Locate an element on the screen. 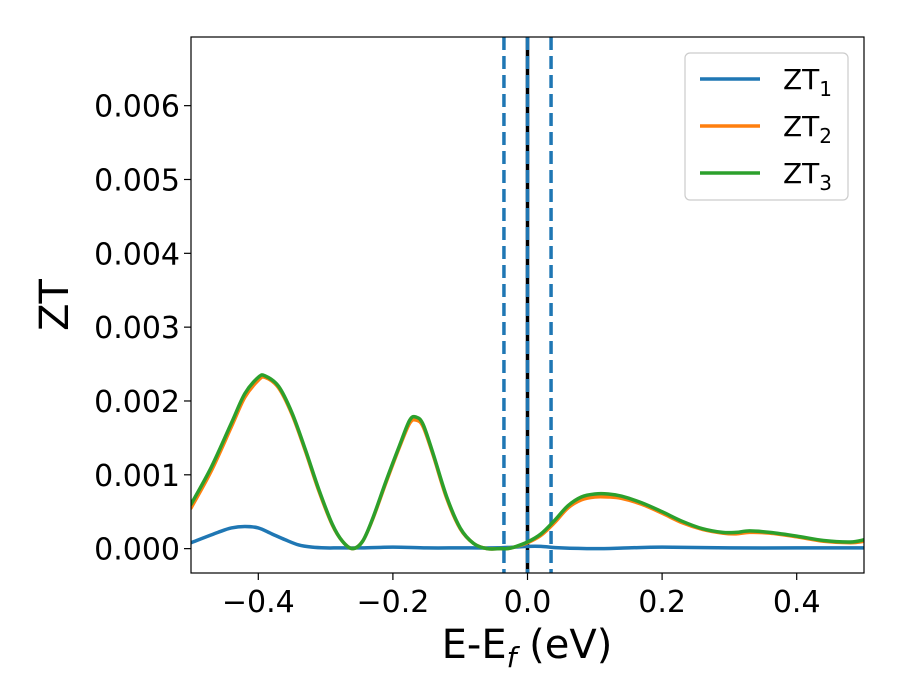 The image size is (900, 700). y-tick-label: 0.006 is located at coordinates (137, 107).